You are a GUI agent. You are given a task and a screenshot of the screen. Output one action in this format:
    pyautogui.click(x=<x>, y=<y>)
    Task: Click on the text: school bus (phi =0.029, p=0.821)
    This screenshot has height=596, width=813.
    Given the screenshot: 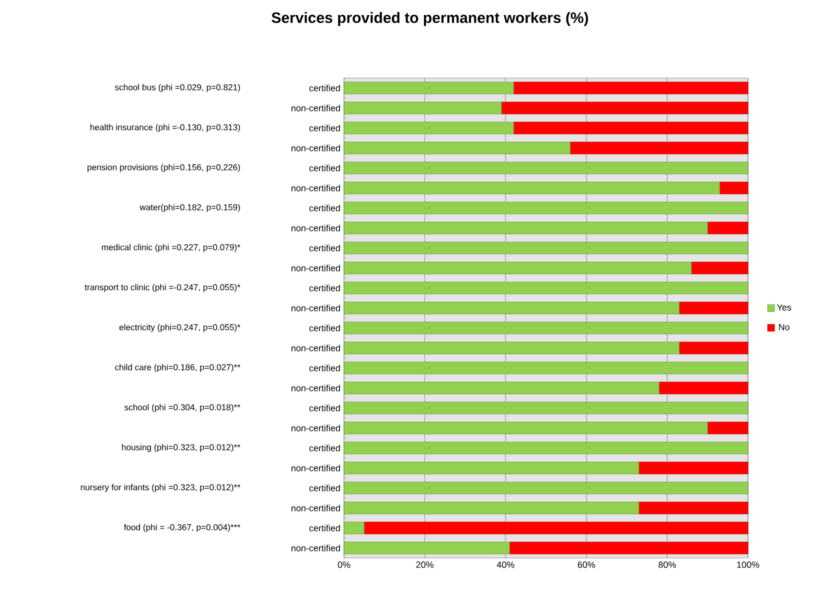 What is the action you would take?
    pyautogui.click(x=177, y=88)
    